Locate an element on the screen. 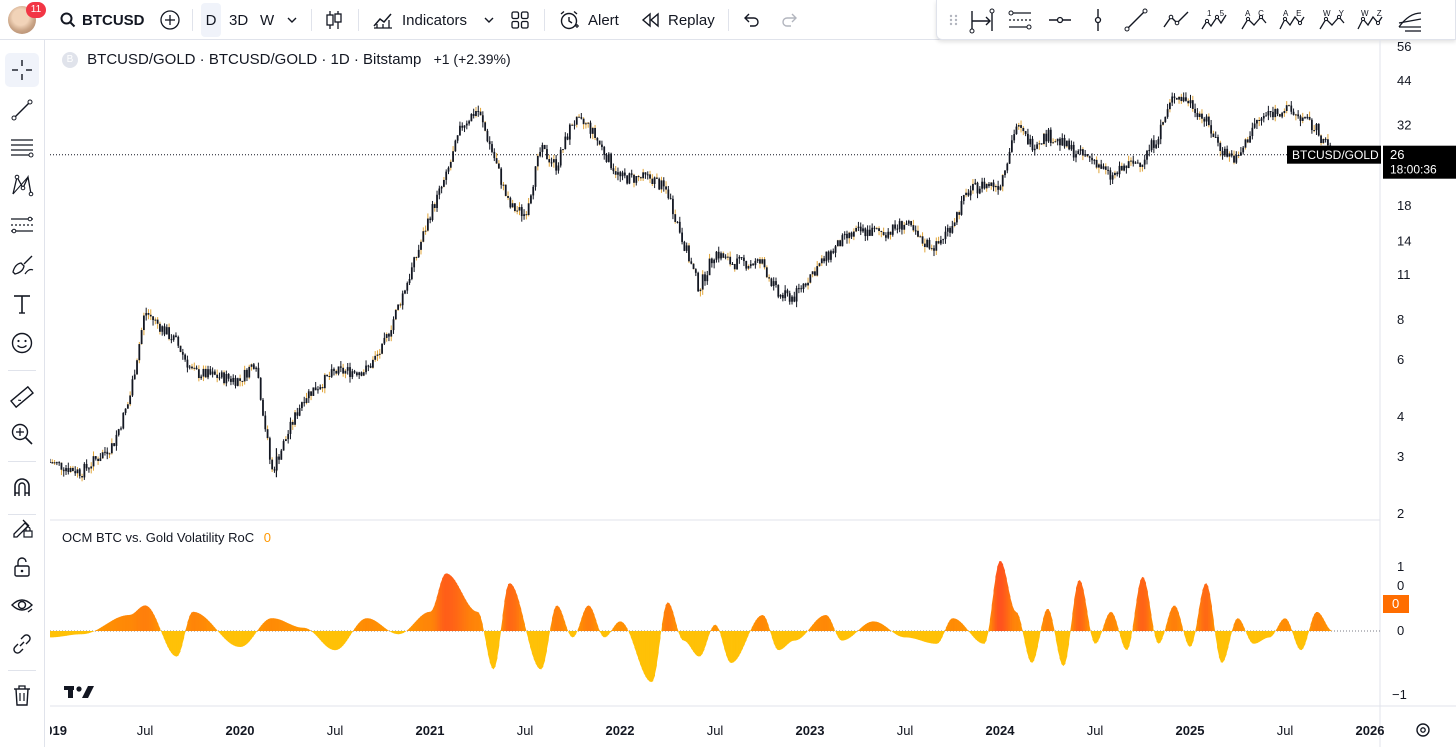 This screenshot has height=747, width=1456. indicator-legend: OCM BTC vs. Gold Volatility RoC 0 is located at coordinates (166, 537).